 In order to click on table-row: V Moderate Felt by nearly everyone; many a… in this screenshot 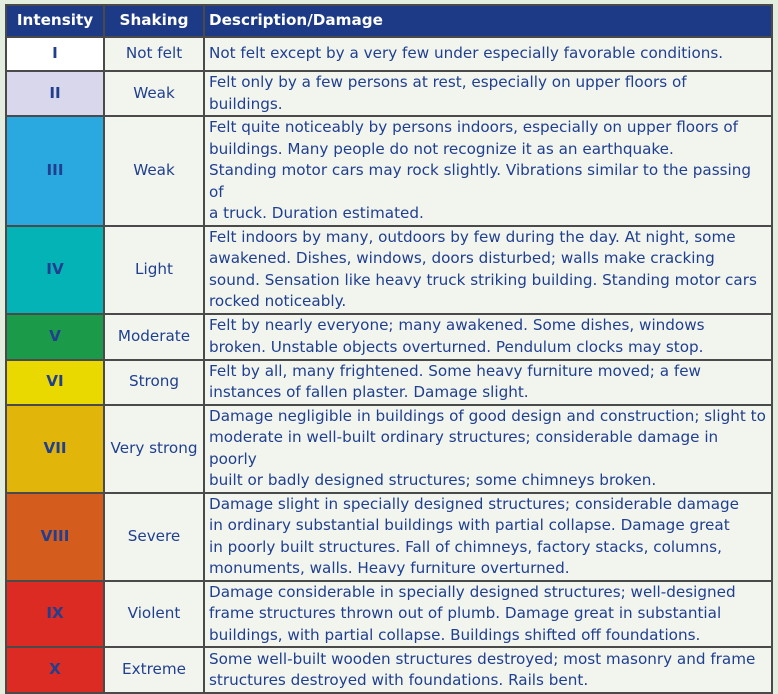, I will do `click(389, 336)`.